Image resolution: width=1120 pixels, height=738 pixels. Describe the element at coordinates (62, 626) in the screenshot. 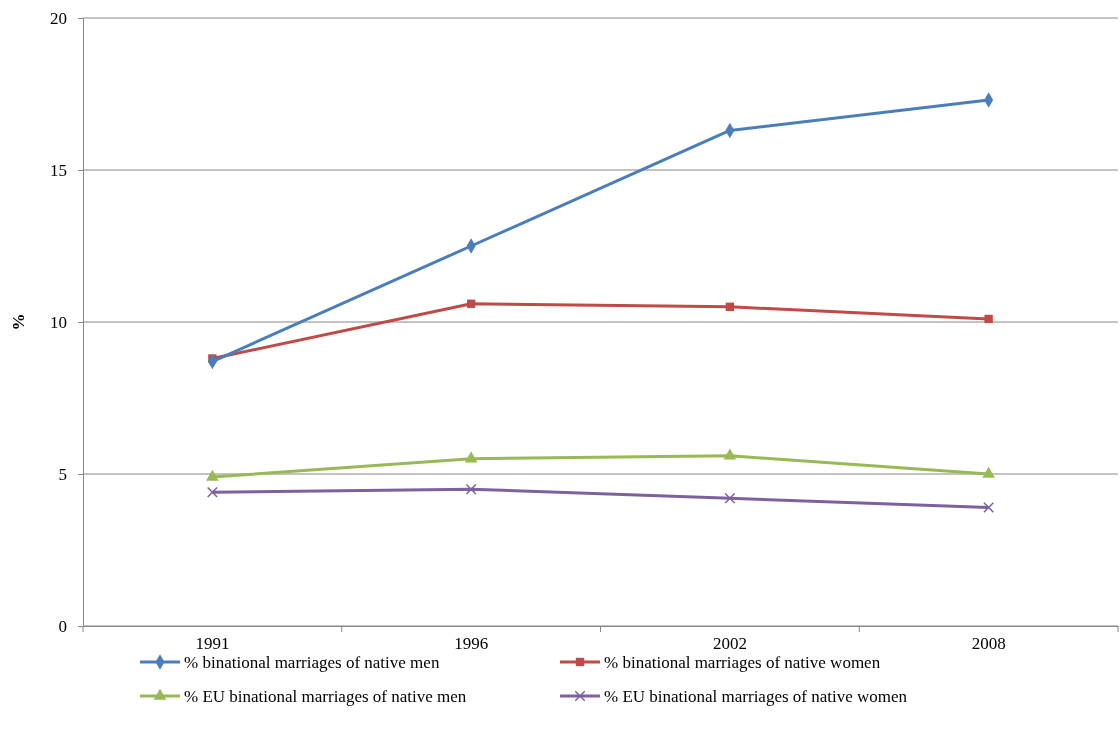

I see `y-tick-label: 0` at that location.